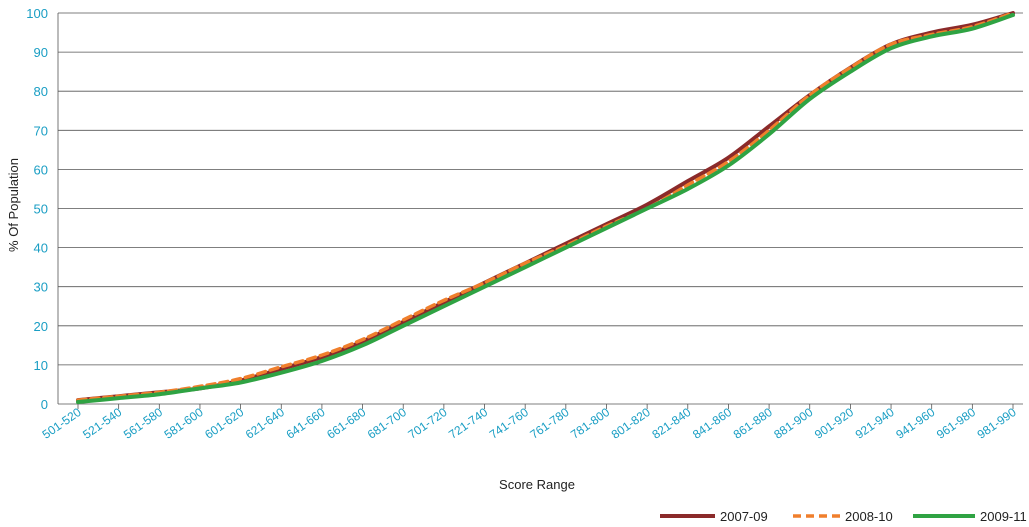  Describe the element at coordinates (41, 130) in the screenshot. I see `y-tick-label: 70` at that location.